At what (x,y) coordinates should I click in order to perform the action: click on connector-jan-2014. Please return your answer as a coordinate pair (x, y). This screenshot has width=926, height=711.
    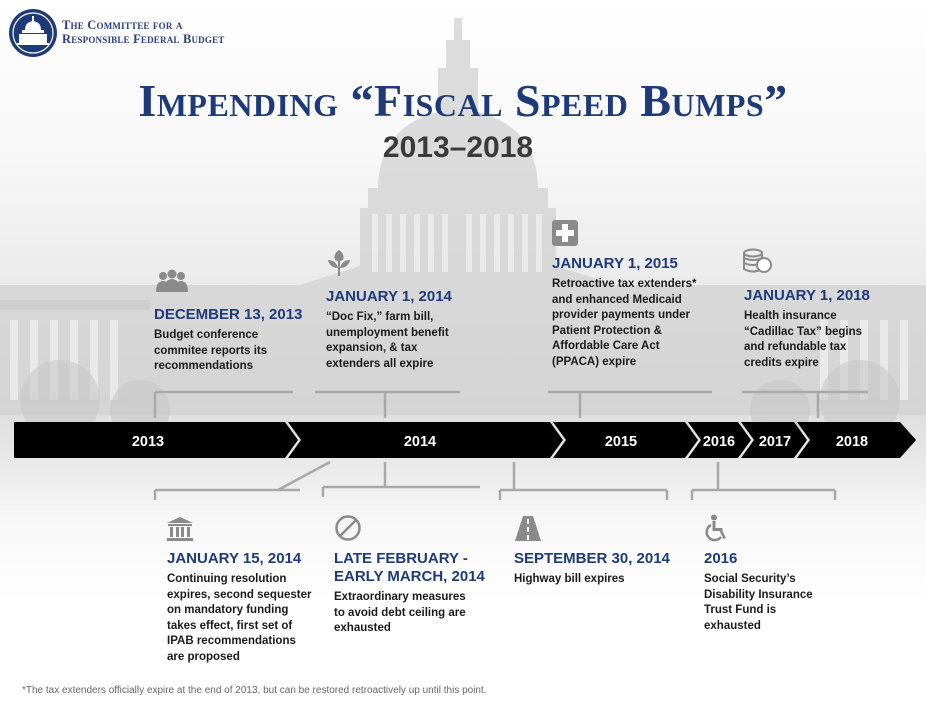
    Looking at the image, I should click on (387, 404).